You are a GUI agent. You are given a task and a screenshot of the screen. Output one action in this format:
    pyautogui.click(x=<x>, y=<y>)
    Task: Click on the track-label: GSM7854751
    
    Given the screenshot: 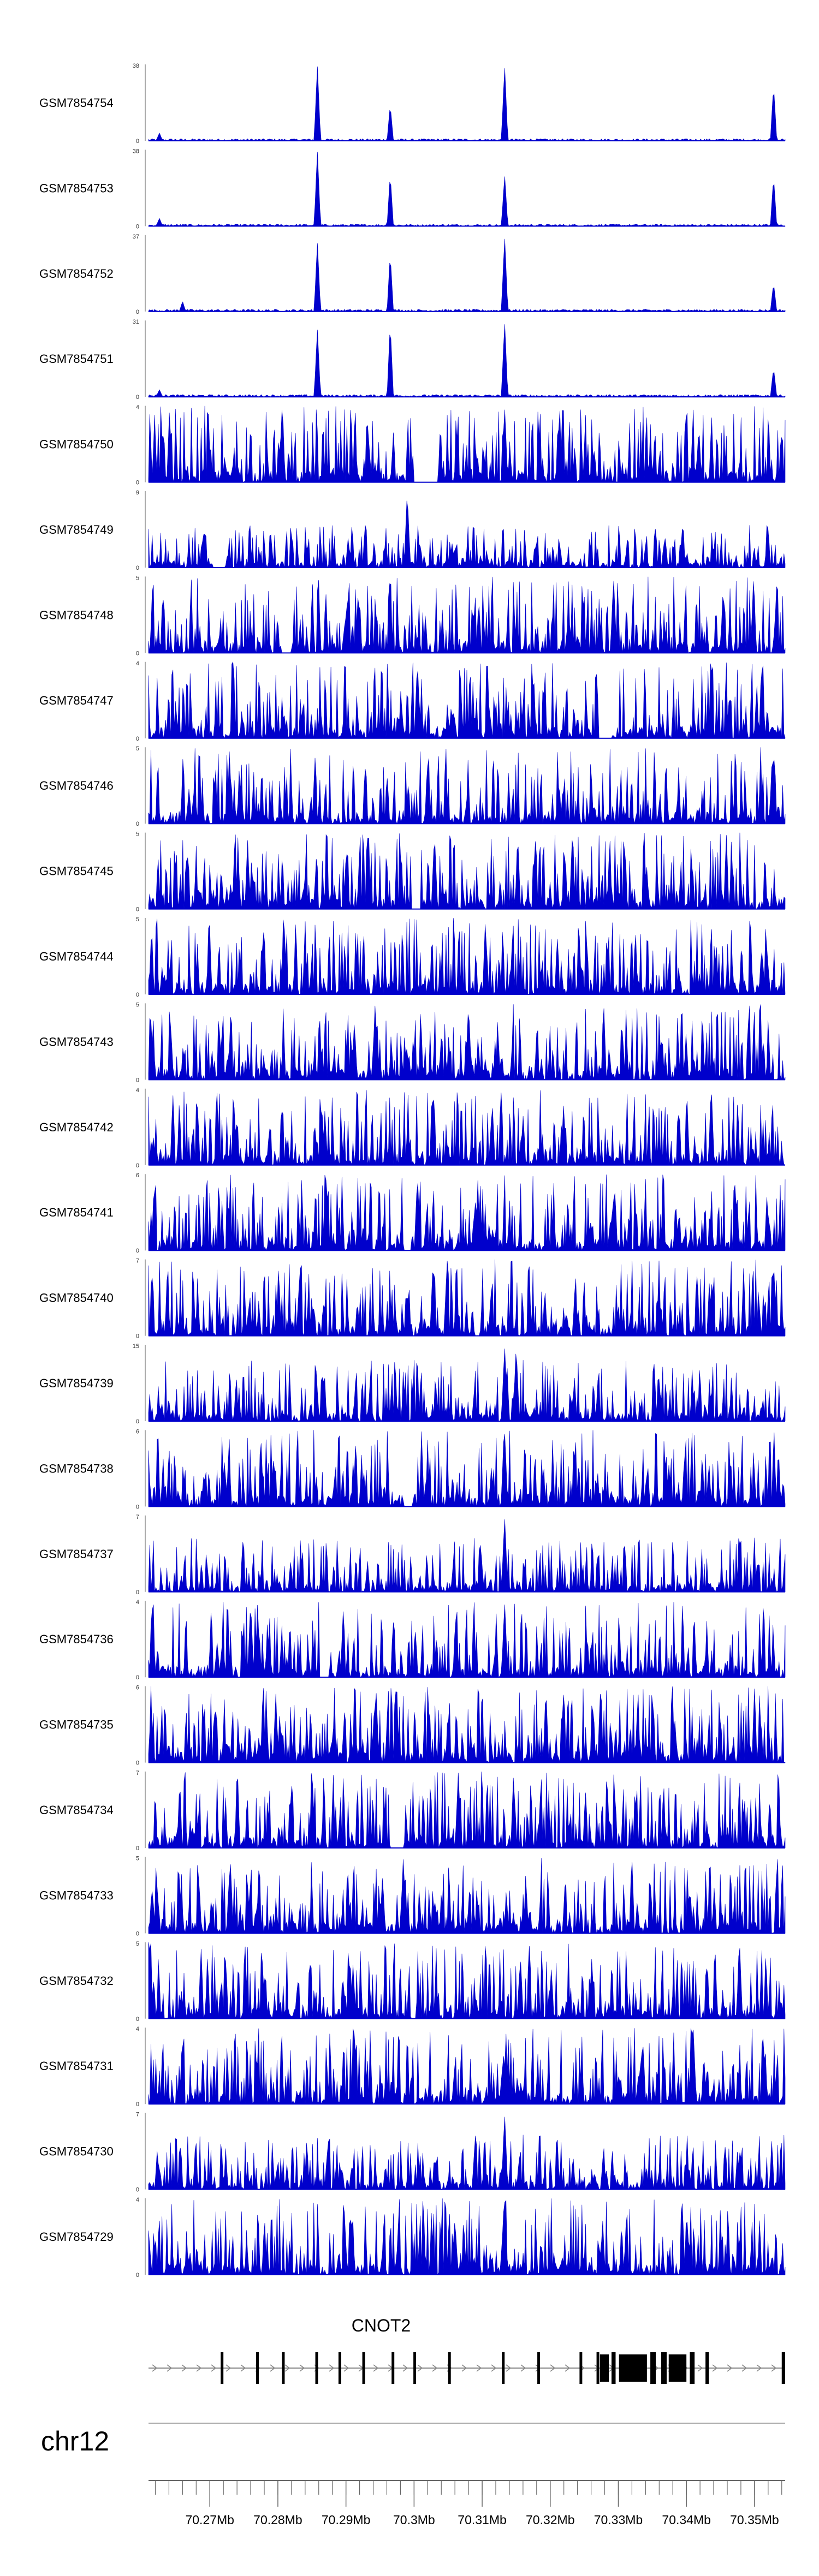 What is the action you would take?
    pyautogui.click(x=76, y=359)
    